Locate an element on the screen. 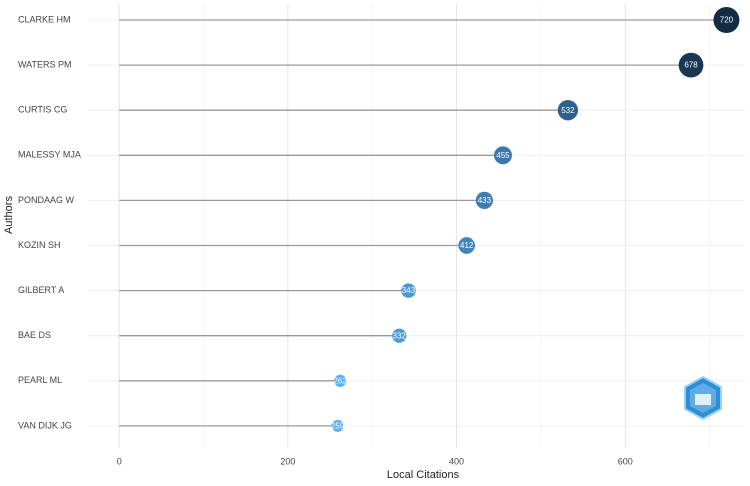 The image size is (750, 486). x-tick-label: 600 is located at coordinates (625, 461).